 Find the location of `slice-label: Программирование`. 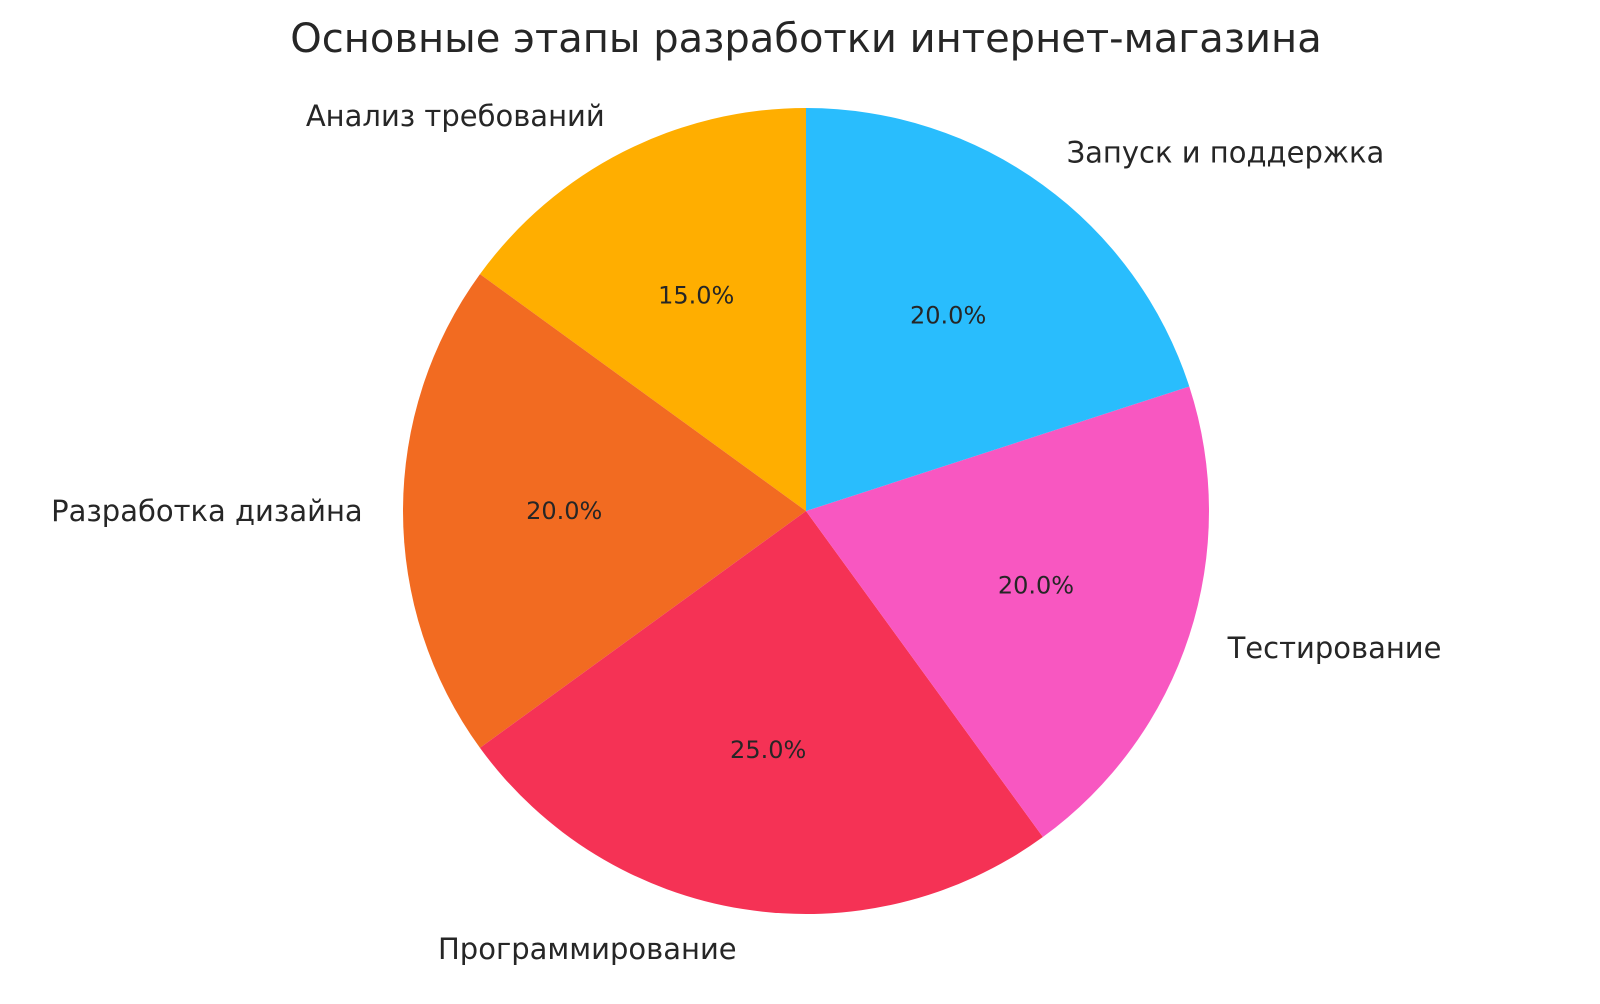

slice-label: Программирование is located at coordinates (587, 949).